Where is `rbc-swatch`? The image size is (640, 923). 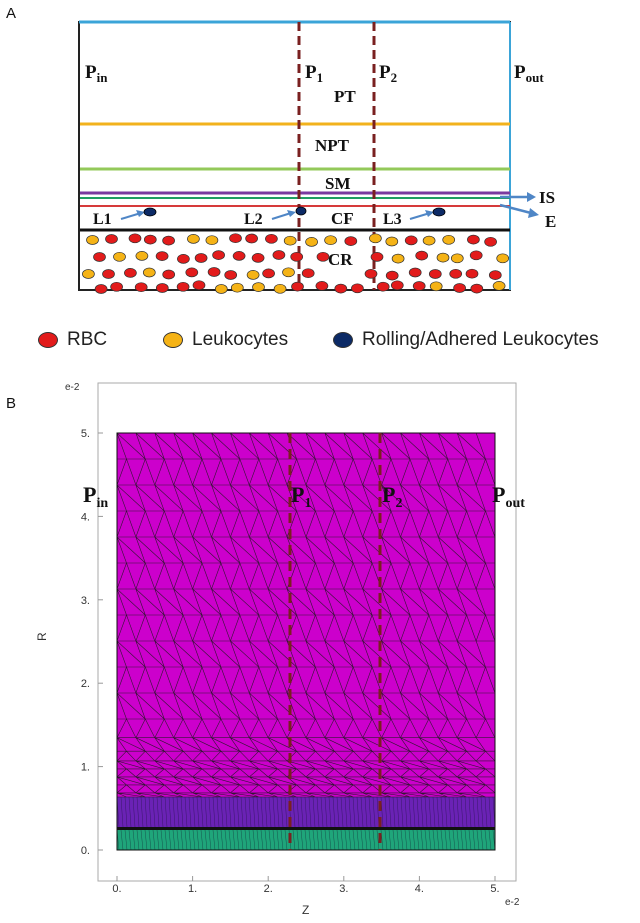 rbc-swatch is located at coordinates (48, 340).